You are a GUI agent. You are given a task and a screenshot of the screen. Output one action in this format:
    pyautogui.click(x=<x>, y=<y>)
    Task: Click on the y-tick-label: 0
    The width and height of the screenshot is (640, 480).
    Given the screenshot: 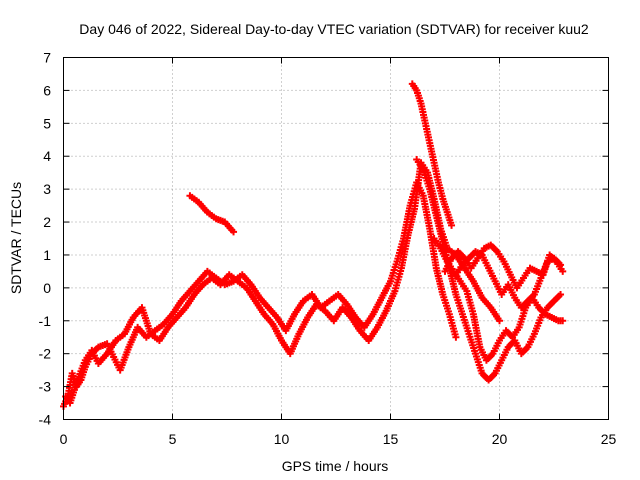 What is the action you would take?
    pyautogui.click(x=47, y=288)
    